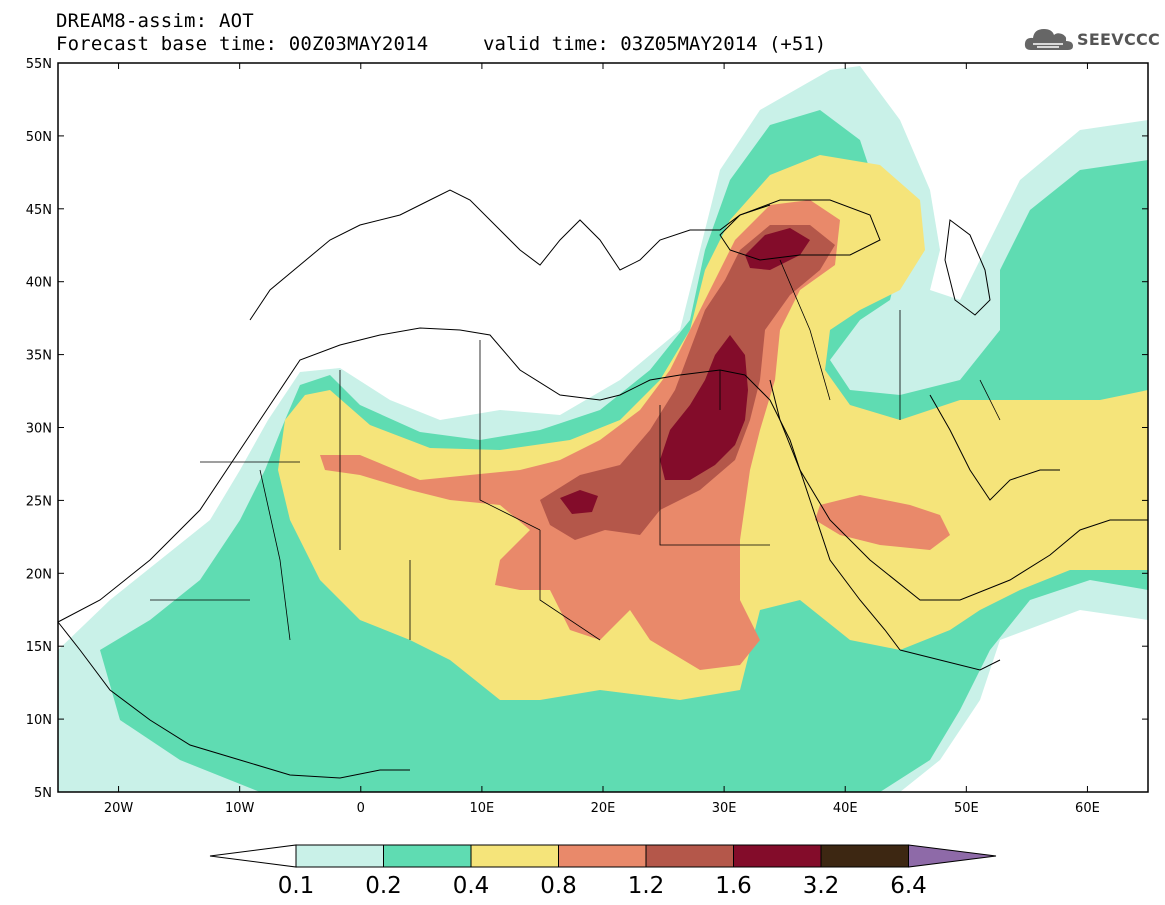  I want to click on colorbar-label: 0.4, so click(471, 886).